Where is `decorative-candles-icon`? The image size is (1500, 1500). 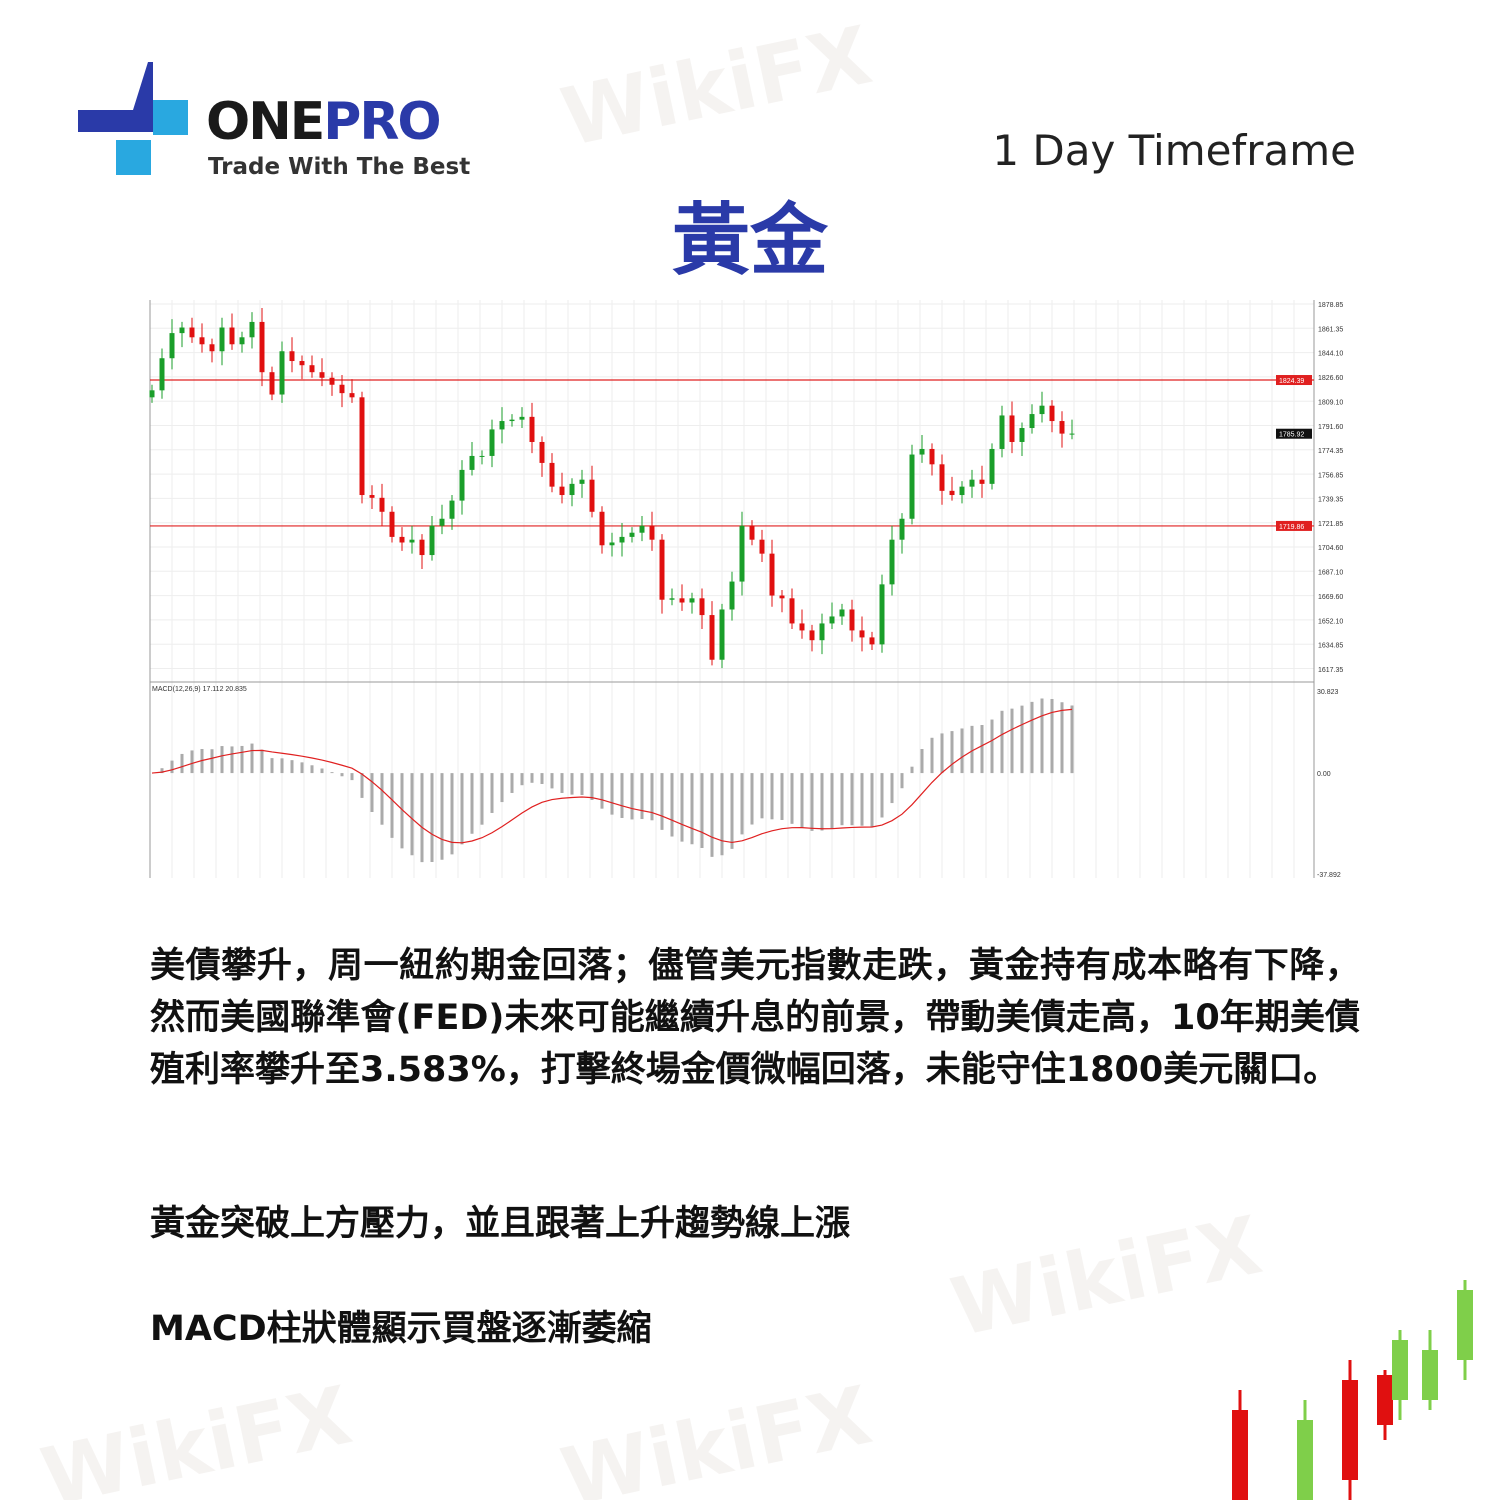
decorative-candles-icon is located at coordinates (1352, 1390).